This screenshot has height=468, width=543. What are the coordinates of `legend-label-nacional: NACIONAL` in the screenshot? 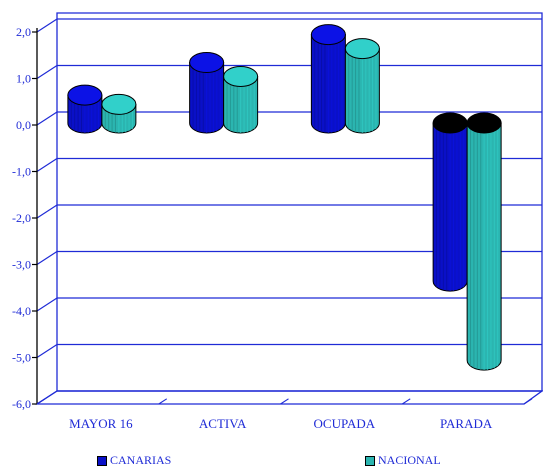 It's located at (409, 460).